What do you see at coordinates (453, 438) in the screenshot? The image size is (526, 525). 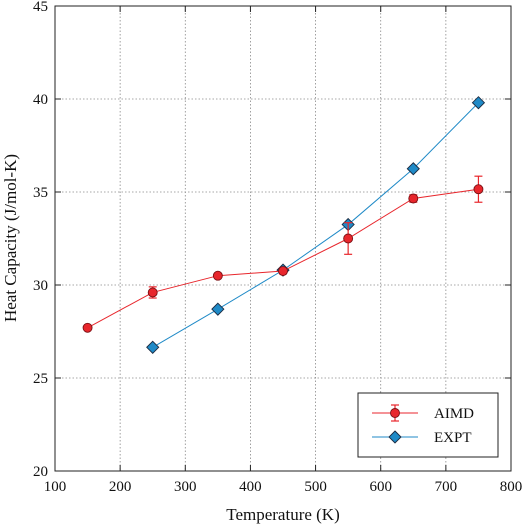 I see `legend-label: EXPT` at bounding box center [453, 438].